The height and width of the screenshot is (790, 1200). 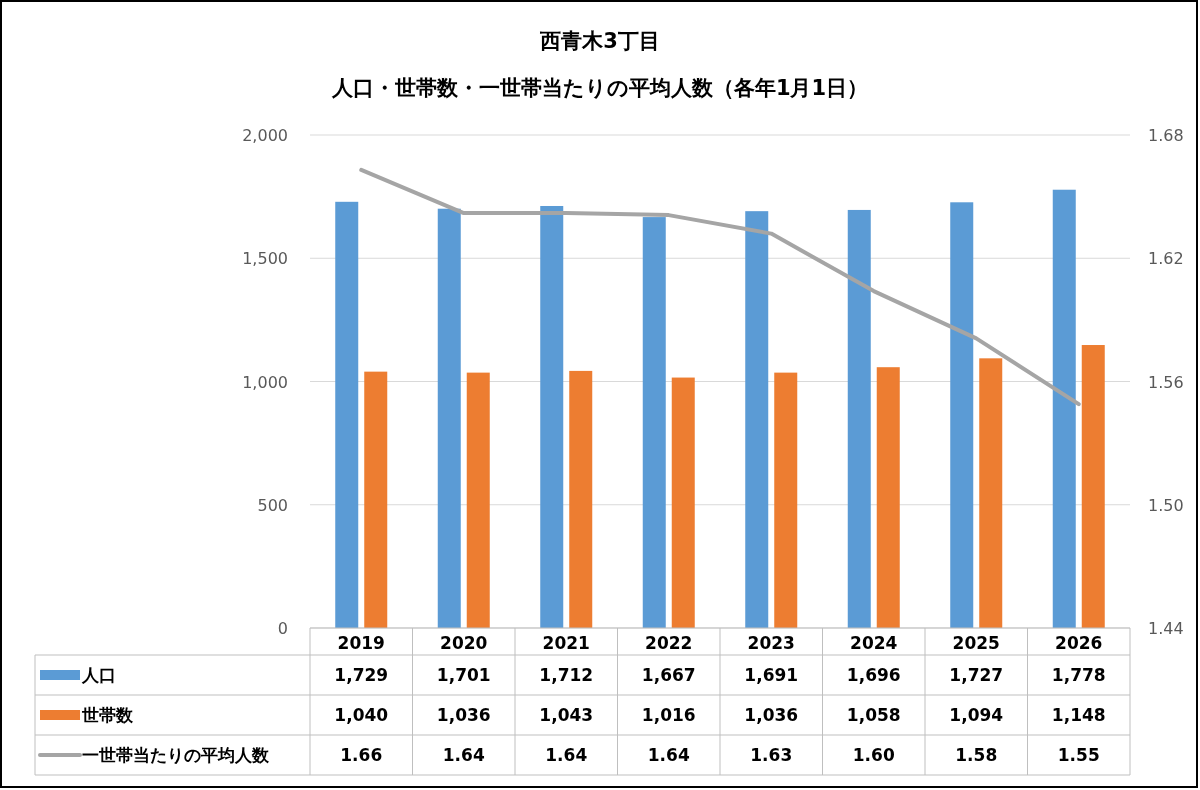 What do you see at coordinates (599, 88) in the screenshot?
I see `chart-subtitle: 人口・世帯数・一世帯当たりの平均人数（各年1月1日）` at bounding box center [599, 88].